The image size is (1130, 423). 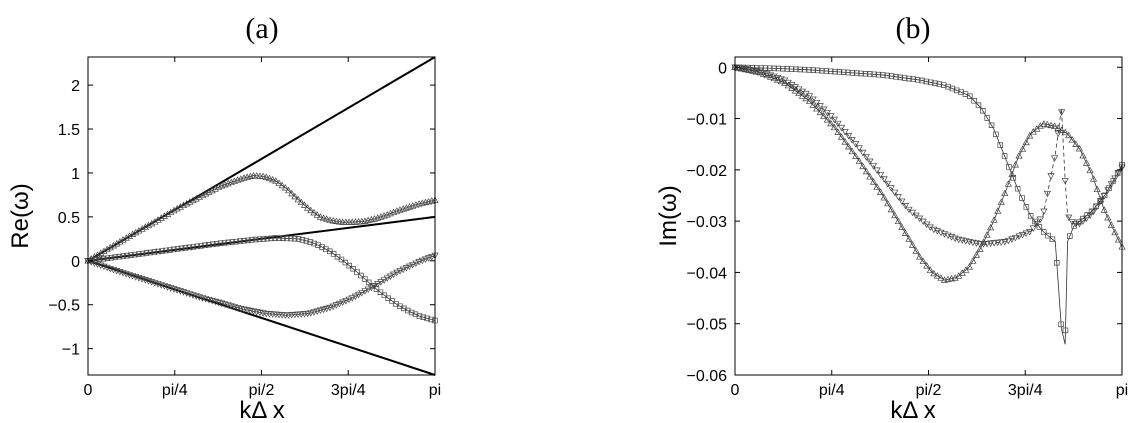 I want to click on chart-a-xtick-label: pi/2, so click(x=262, y=390).